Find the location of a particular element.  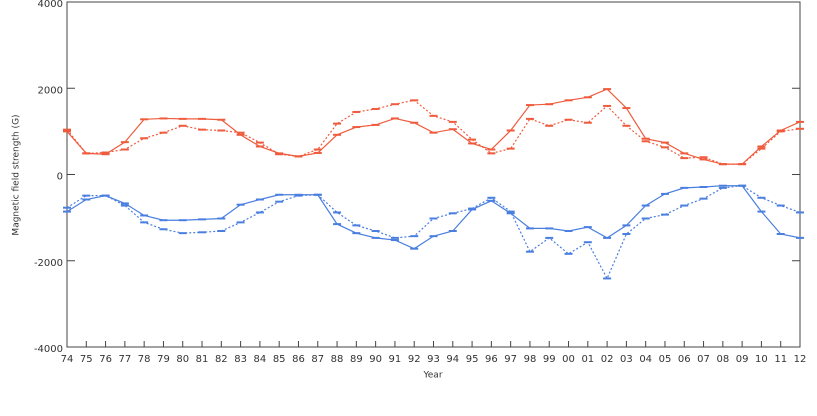

x-tick-label: 06 is located at coordinates (684, 359).